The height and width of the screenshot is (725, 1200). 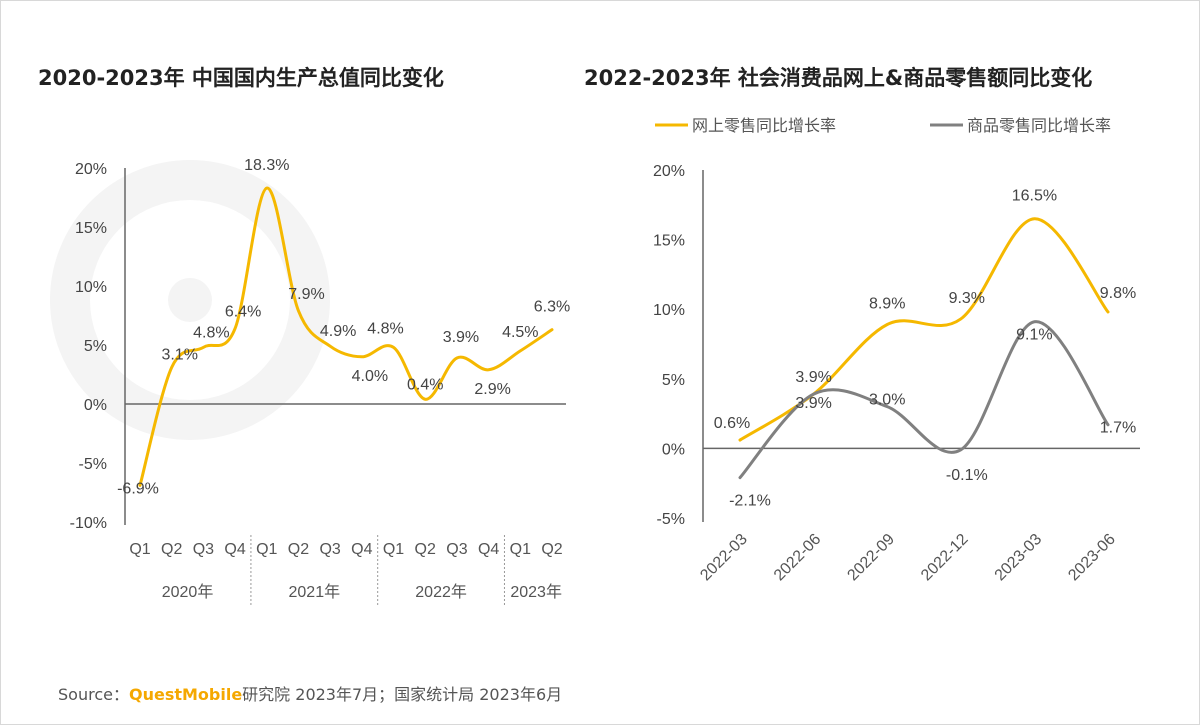 What do you see at coordinates (887, 400) in the screenshot?
I see `data-label: 3.0%` at bounding box center [887, 400].